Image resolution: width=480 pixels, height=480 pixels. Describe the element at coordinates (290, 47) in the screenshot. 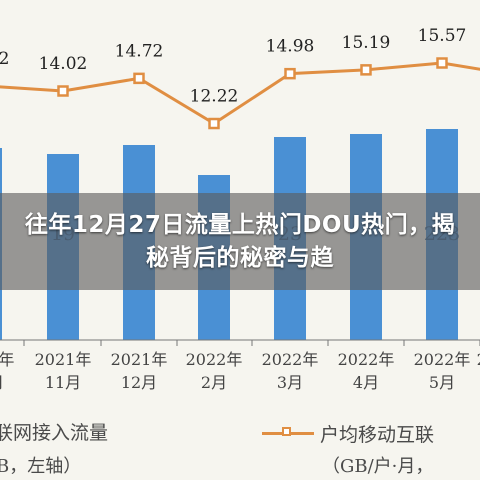

I see `line-value-label: 14.98` at that location.